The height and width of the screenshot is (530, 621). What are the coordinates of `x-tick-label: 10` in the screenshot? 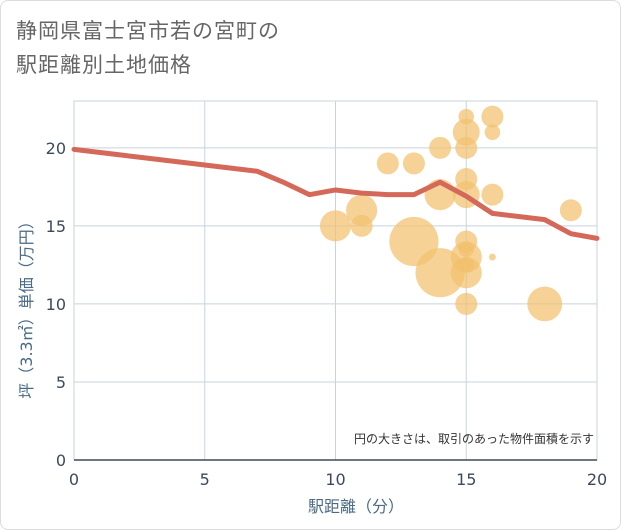 It's located at (335, 479).